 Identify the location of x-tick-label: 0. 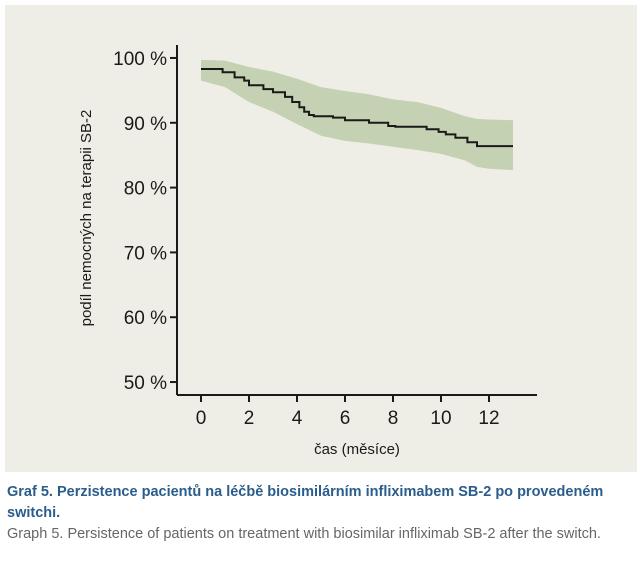
(201, 418).